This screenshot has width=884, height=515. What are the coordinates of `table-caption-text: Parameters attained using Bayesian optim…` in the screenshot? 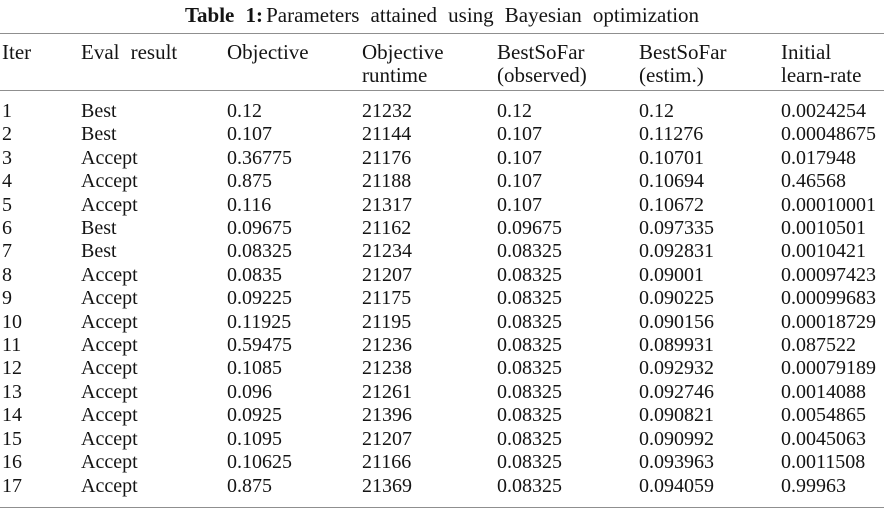 It's located at (483, 15).